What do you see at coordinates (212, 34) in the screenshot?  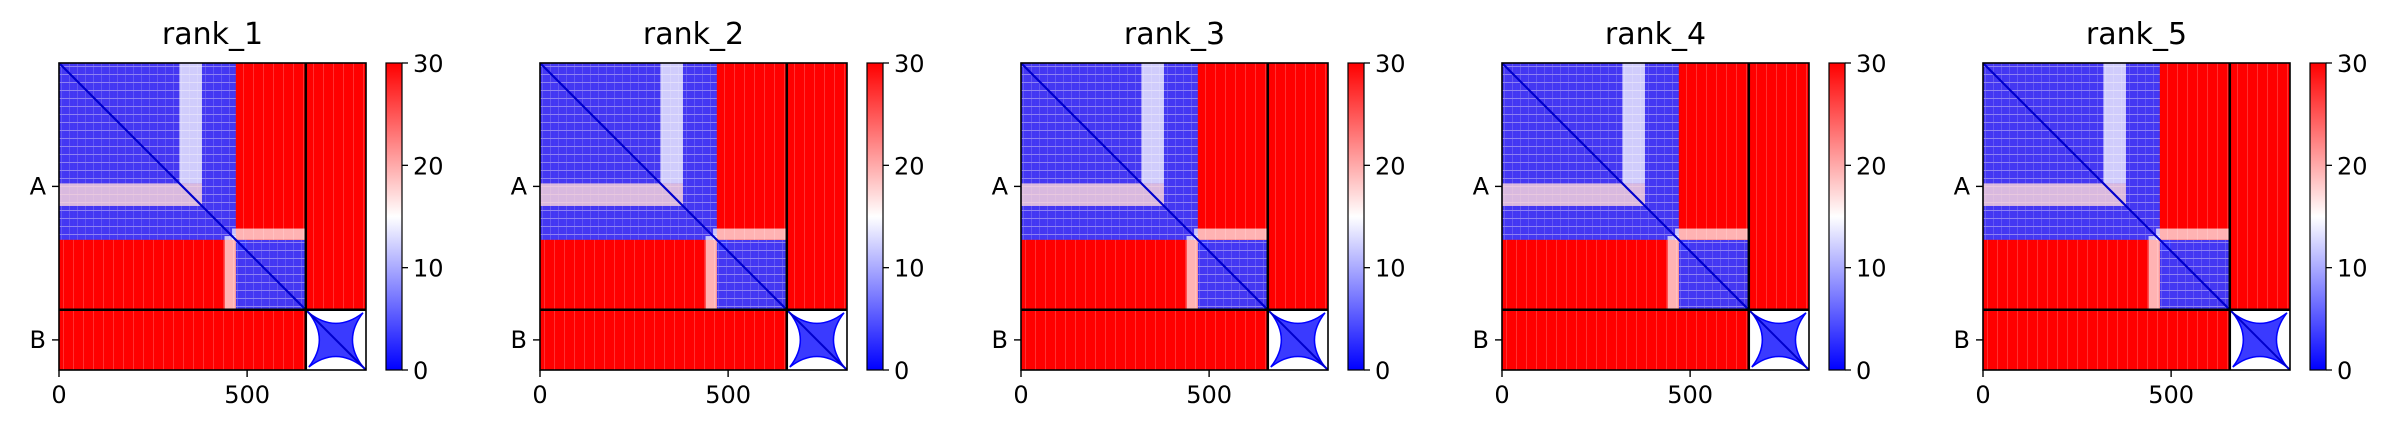 I see `panel-title: rank_1` at bounding box center [212, 34].